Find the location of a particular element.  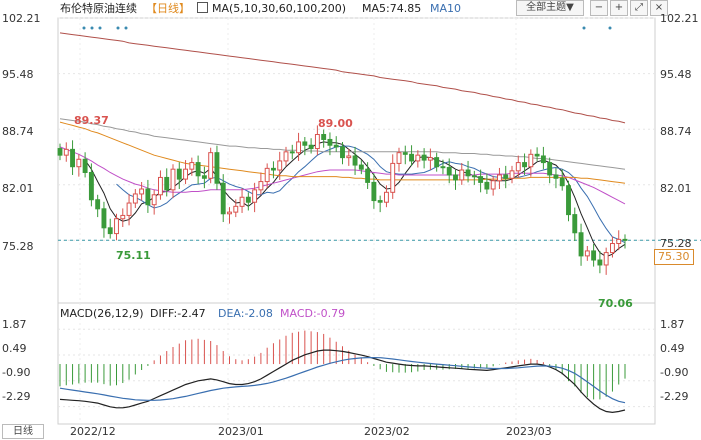

macd-tick-right: -2.29 is located at coordinates (674, 396).